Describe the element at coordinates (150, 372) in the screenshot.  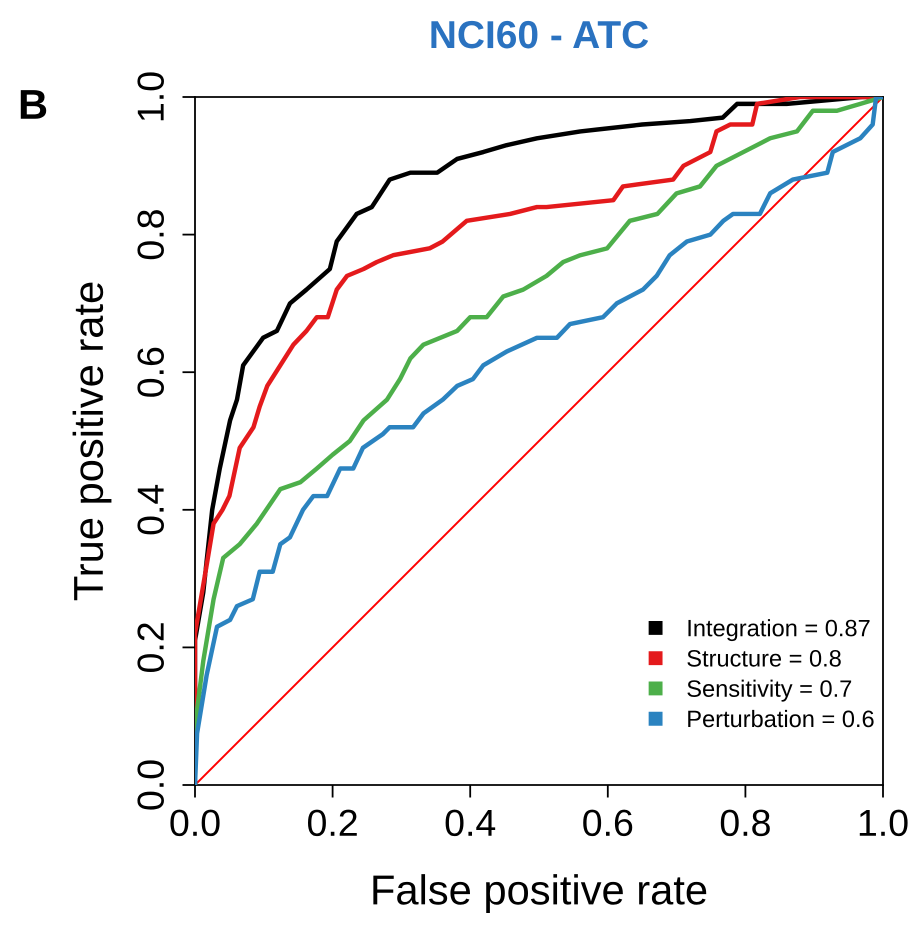
I see `y-tick-label: 0.6` at that location.